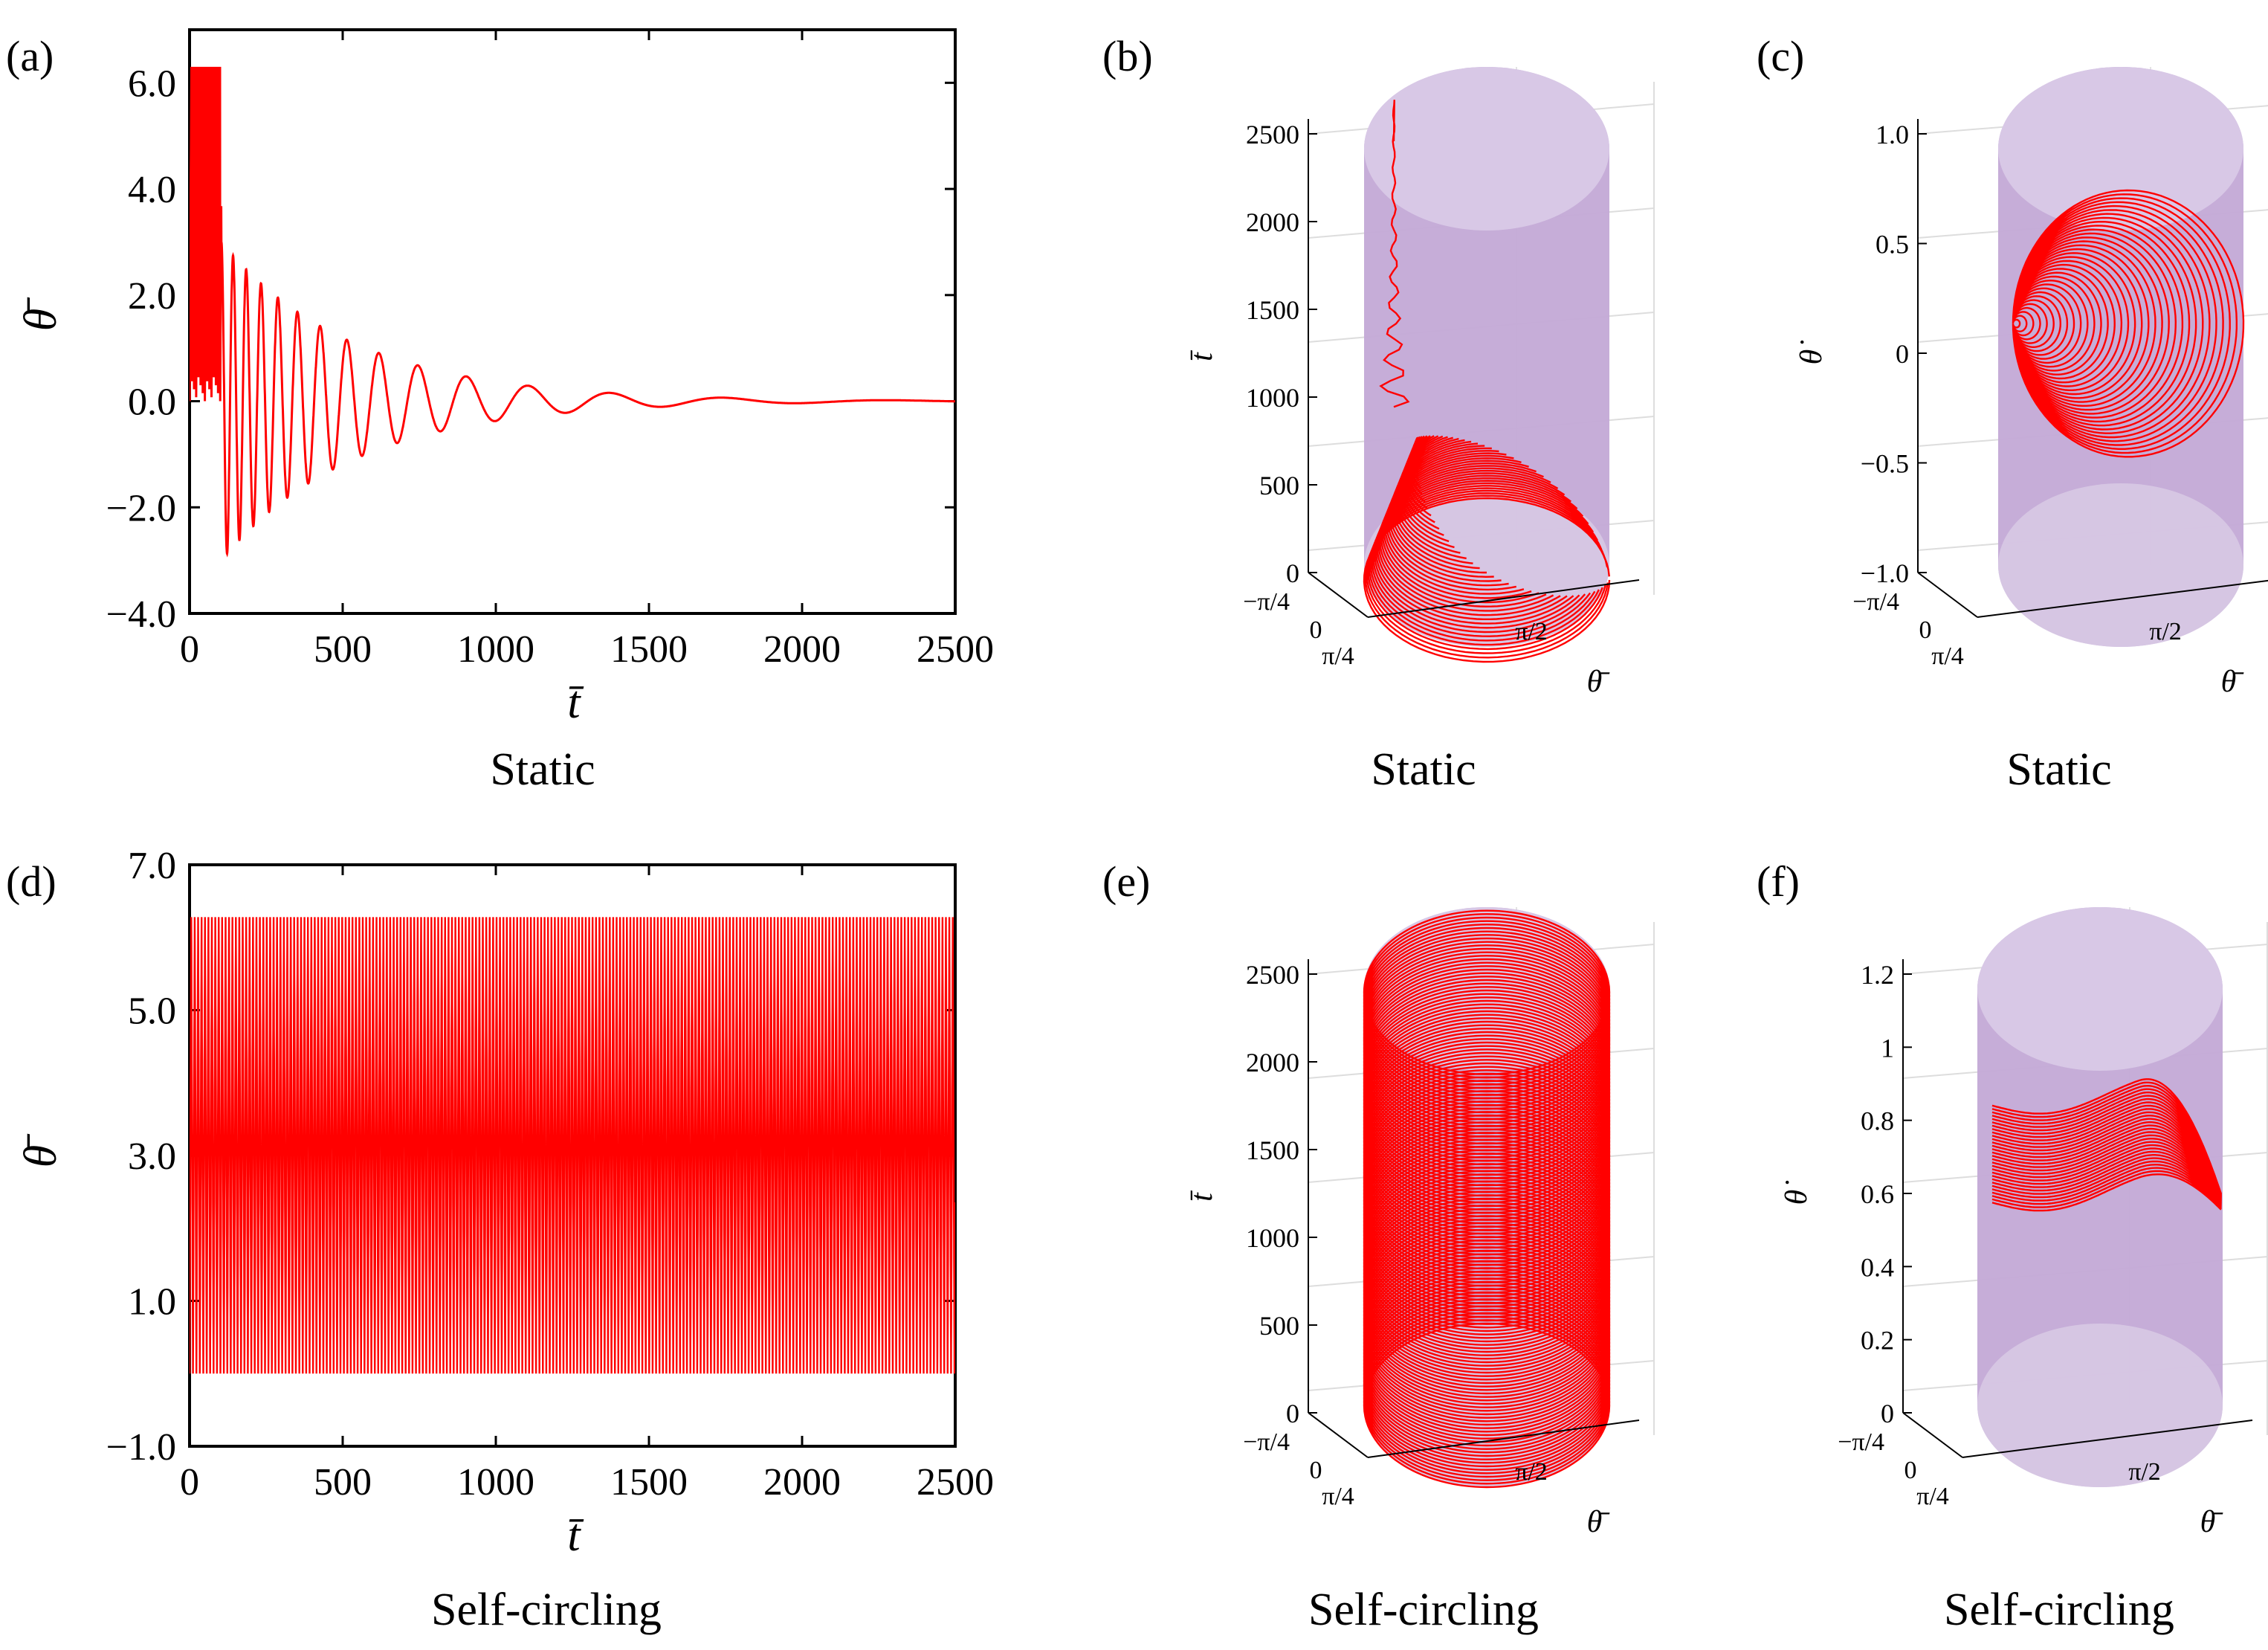 This screenshot has height=1650, width=2268. I want to click on z-tick-label: −0.5, so click(1885, 464).